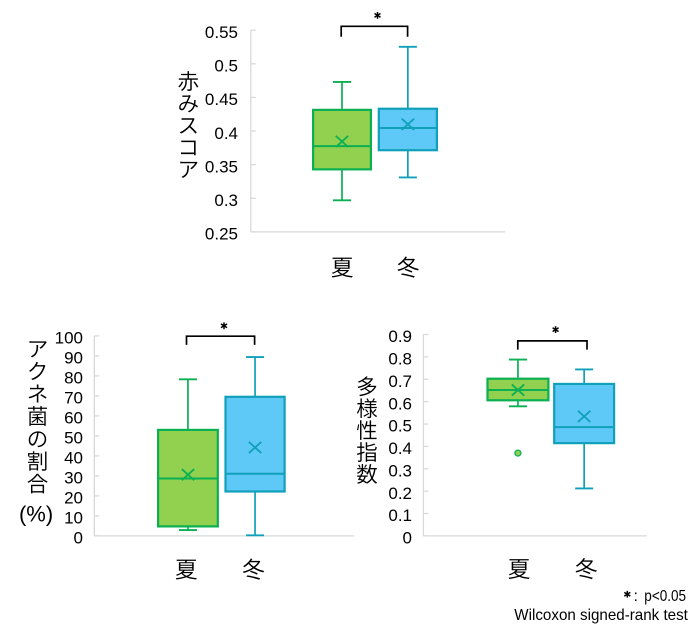 The width and height of the screenshot is (700, 640). Describe the element at coordinates (73, 358) in the screenshot. I see `svg-text: 90` at that location.